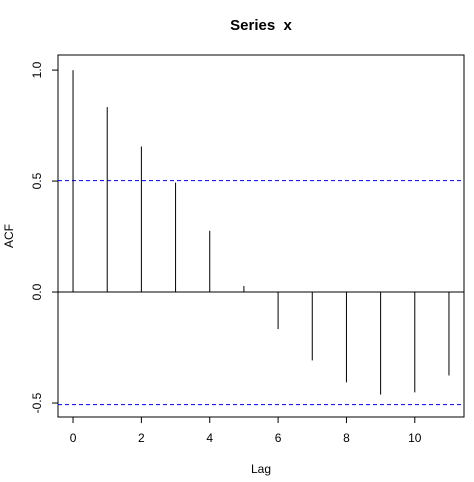  What do you see at coordinates (261, 469) in the screenshot?
I see `x-axis-label: Lag` at bounding box center [261, 469].